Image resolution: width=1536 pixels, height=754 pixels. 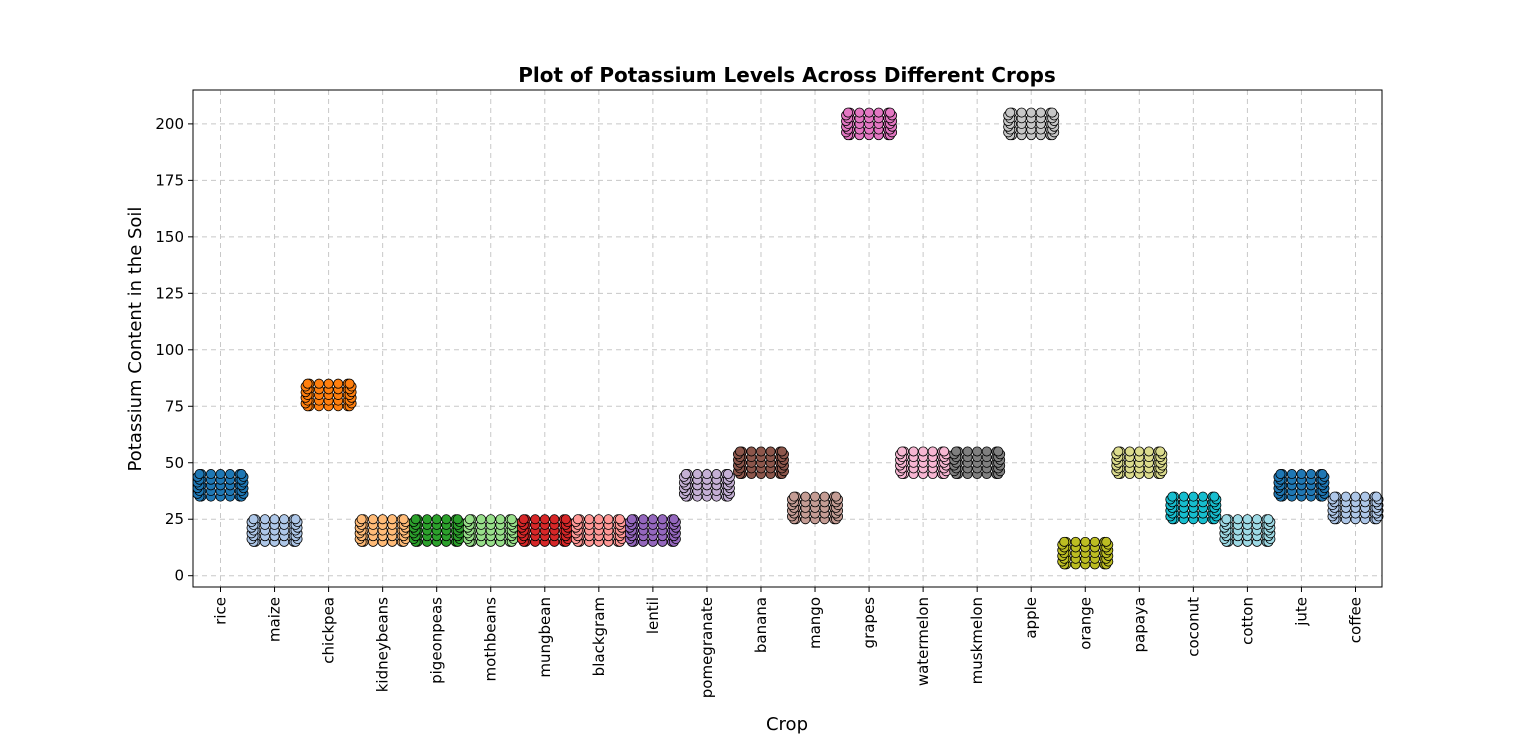 What do you see at coordinates (437, 640) in the screenshot?
I see `x-tick-label-pigeonpeas: pigeonpeas` at bounding box center [437, 640].